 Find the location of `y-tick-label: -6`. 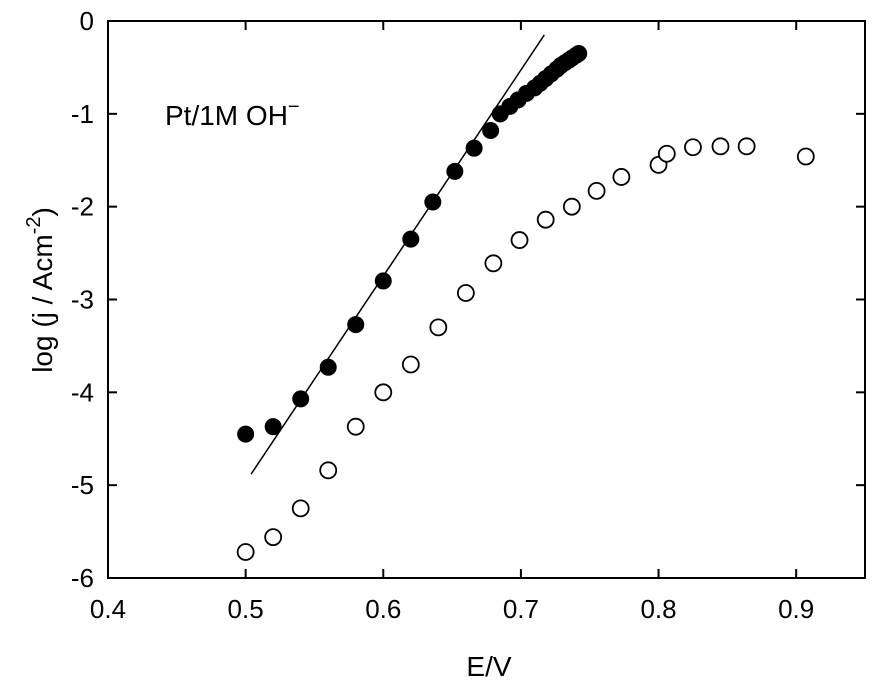

y-tick-label: -6 is located at coordinates (82, 578).